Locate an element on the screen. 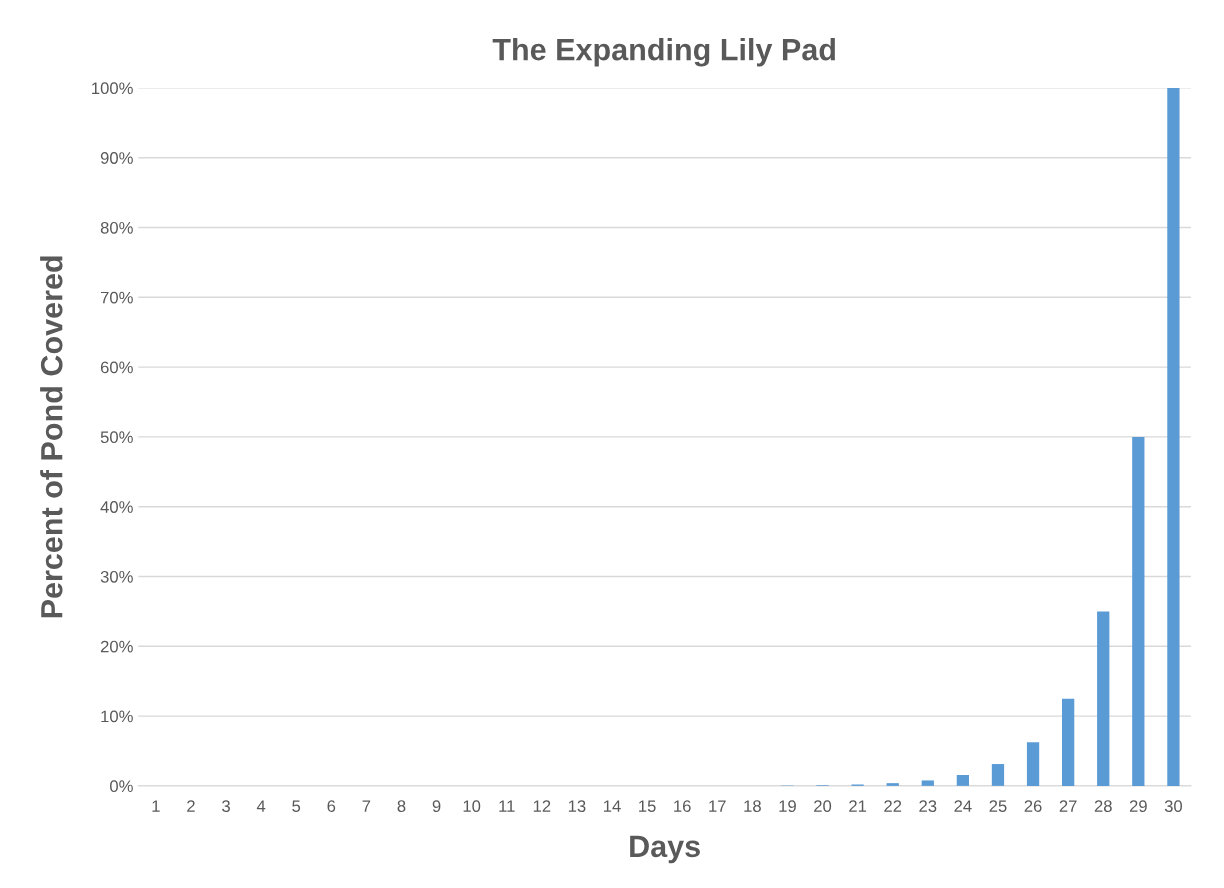 The image size is (1224, 888). y-tick-label: 10% is located at coordinates (117, 716).